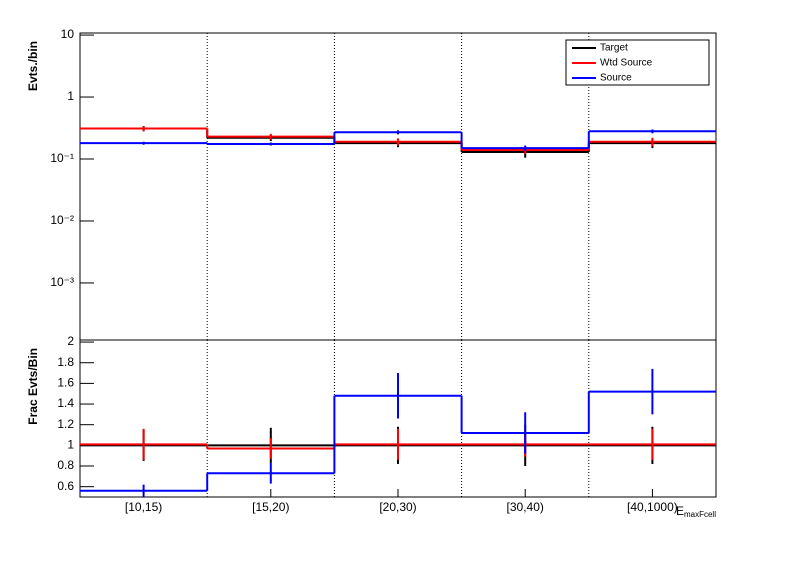 The image size is (796, 577). What do you see at coordinates (65, 362) in the screenshot?
I see `y-tick-label: 1.8` at bounding box center [65, 362].